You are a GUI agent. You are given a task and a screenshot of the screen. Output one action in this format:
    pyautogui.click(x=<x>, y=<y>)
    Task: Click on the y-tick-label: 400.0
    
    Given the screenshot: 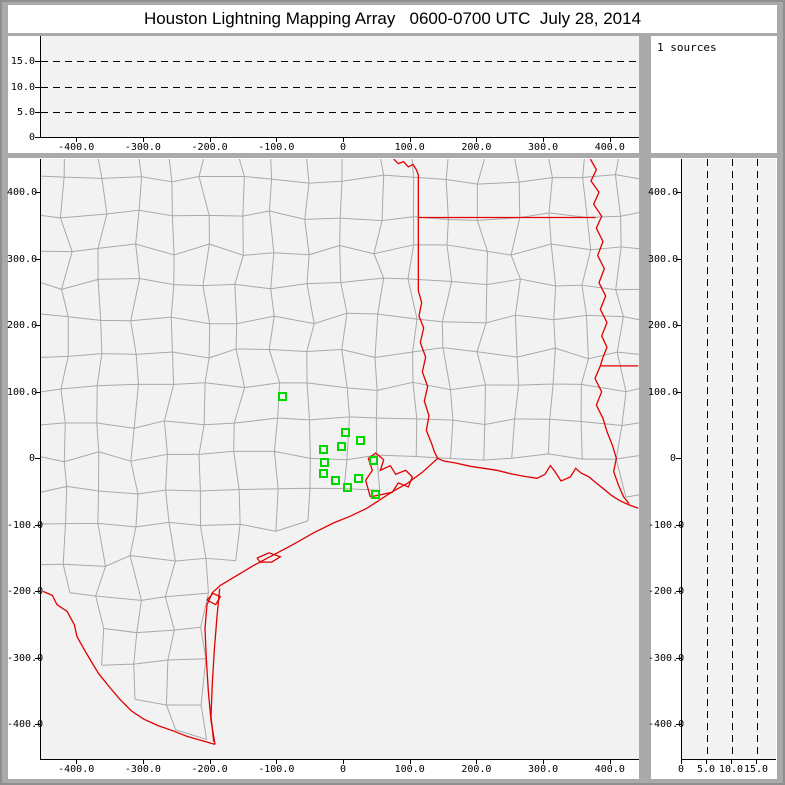 What is the action you would take?
    pyautogui.click(x=663, y=192)
    